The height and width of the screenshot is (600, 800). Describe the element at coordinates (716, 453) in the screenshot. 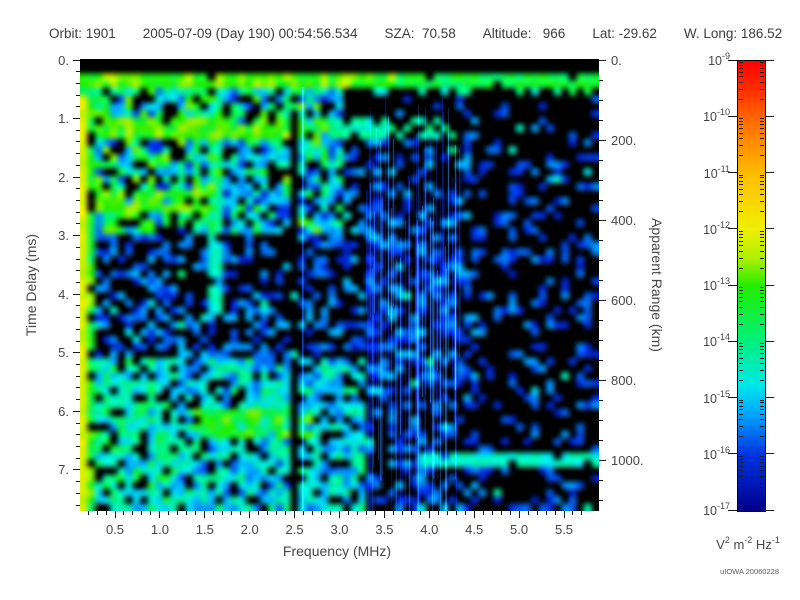

I see `colorbar-tick-label: 10-16` at that location.